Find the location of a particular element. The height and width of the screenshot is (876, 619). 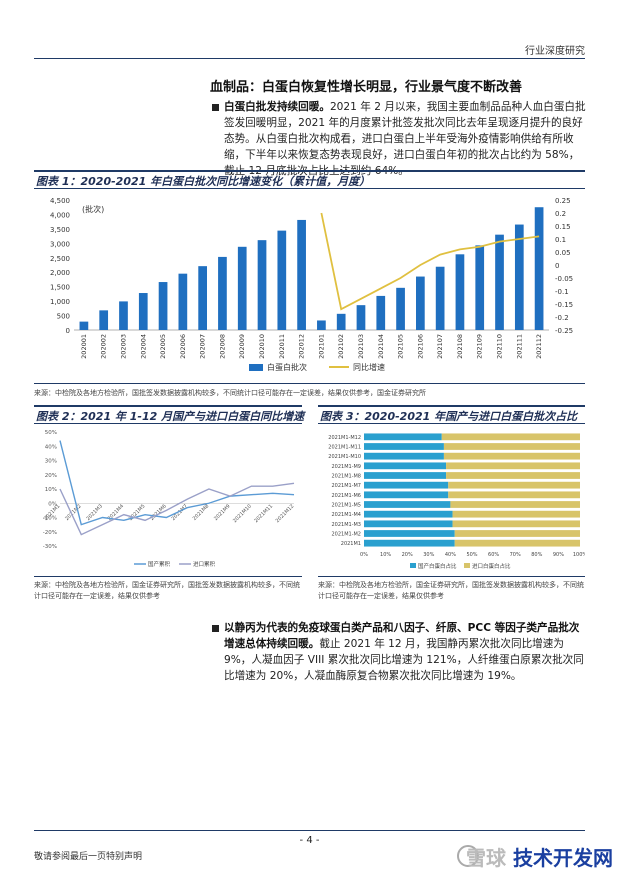

chart-3-category-label: 2021M1-M4 is located at coordinates (346, 515).